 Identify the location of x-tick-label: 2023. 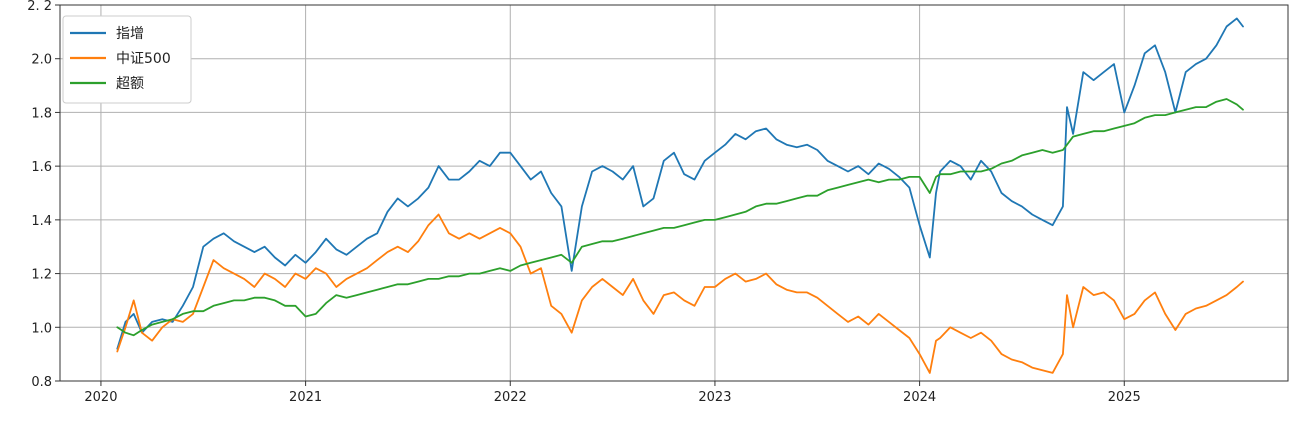
(714, 397).